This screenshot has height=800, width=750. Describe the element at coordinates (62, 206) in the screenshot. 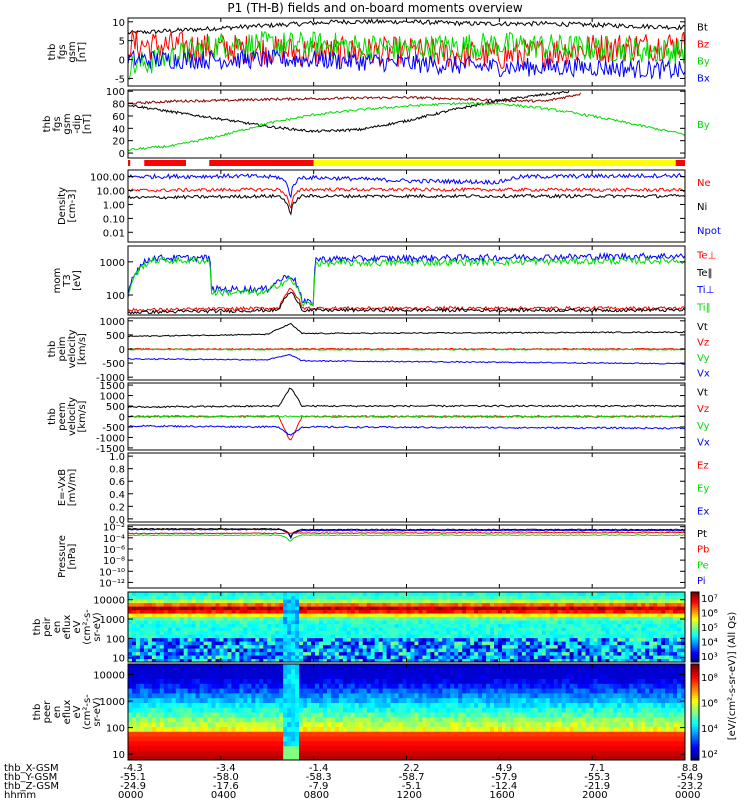

I see `y-axis-label-line: Density` at that location.